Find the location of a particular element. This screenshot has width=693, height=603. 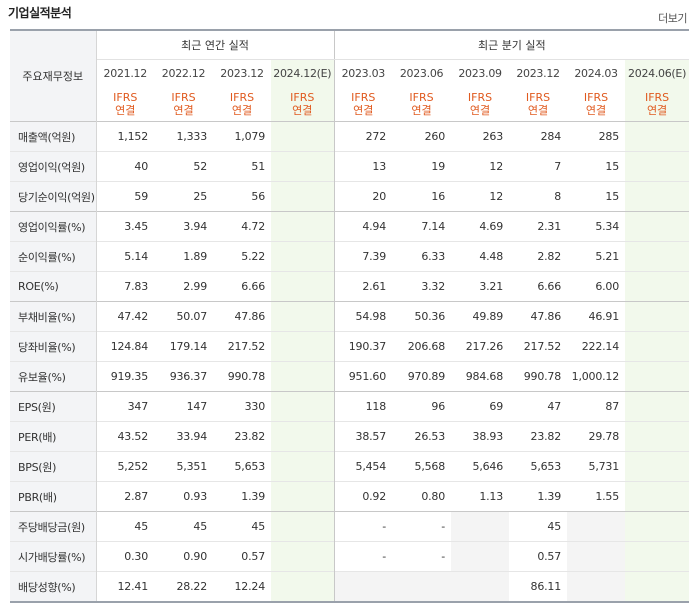

table-cell: 7.14 is located at coordinates (422, 226).